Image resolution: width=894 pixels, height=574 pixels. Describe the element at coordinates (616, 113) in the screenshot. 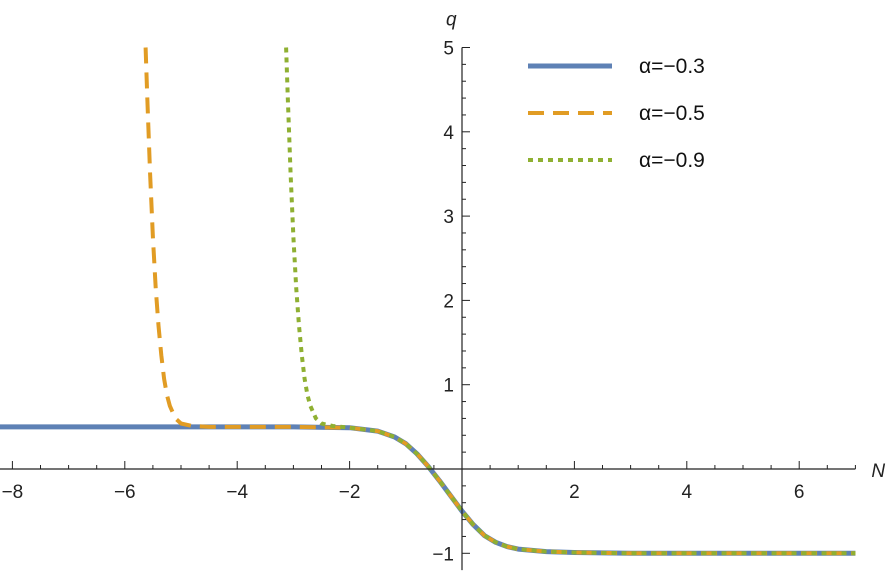

I see `legend: α=−0.3 α=−0.5 α=−0.9` at that location.